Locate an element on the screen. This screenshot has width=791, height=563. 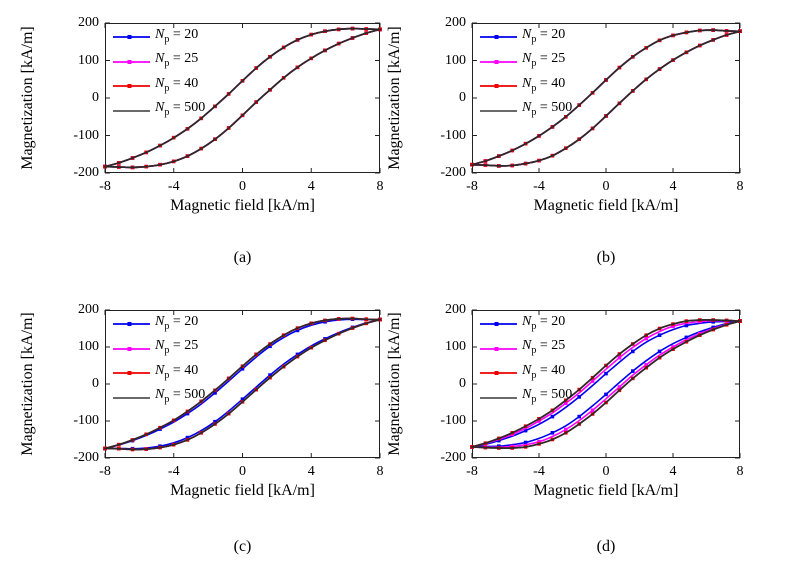
legend-label: Np = 40 is located at coordinates (543, 85).